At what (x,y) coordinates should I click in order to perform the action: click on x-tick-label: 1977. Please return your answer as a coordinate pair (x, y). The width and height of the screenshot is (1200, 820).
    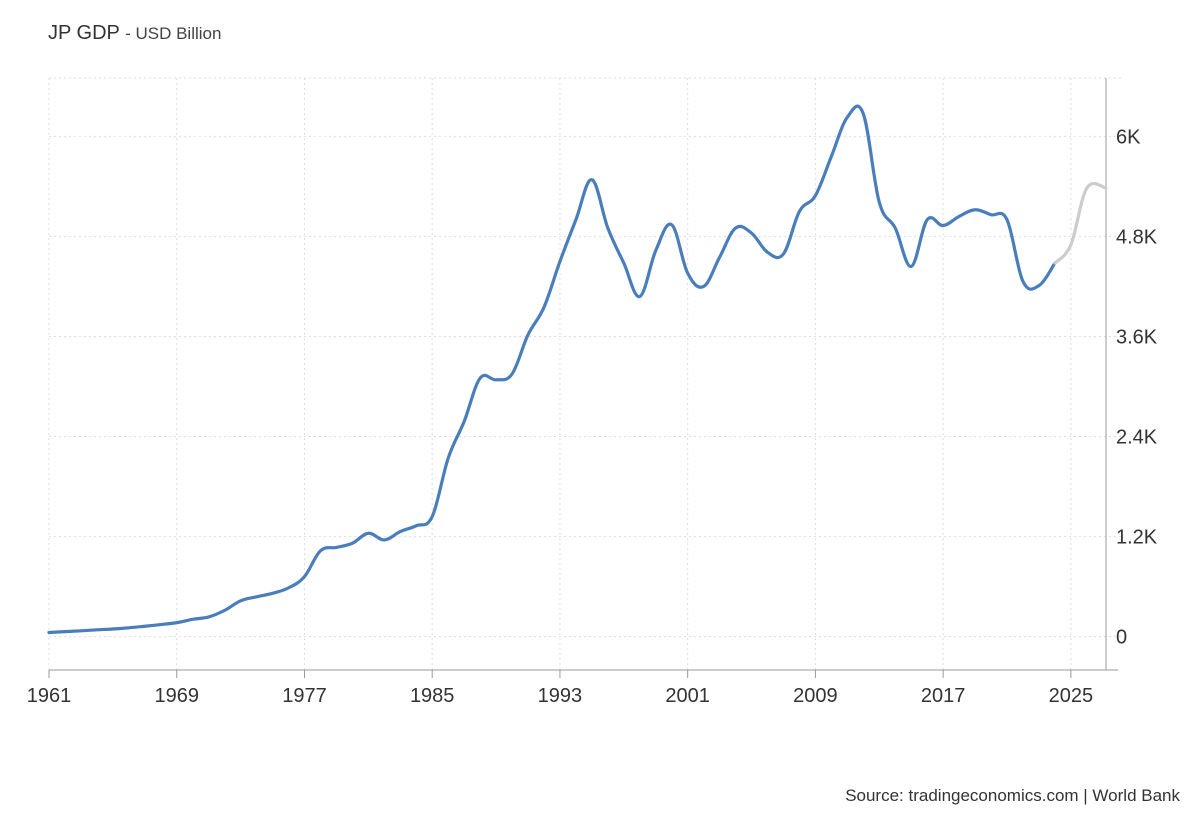
    Looking at the image, I should click on (304, 696).